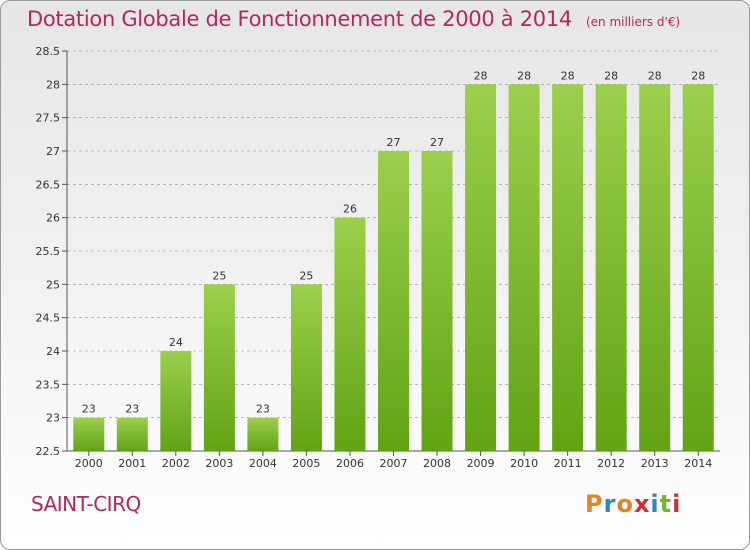 This screenshot has width=750, height=550. I want to click on logo-letter: o, so click(625, 504).